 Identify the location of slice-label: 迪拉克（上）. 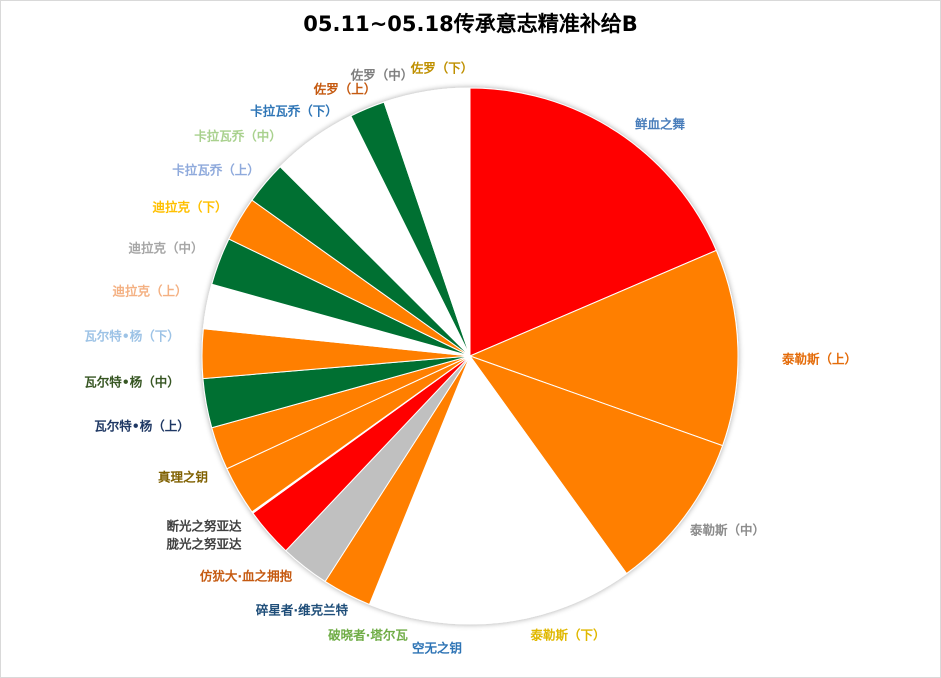
(149, 291).